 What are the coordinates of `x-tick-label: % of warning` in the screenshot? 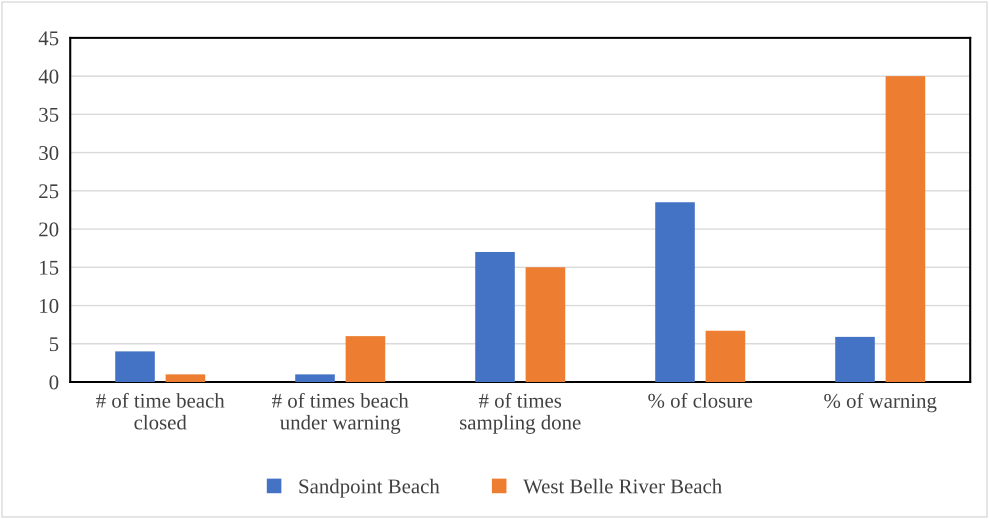 It's located at (880, 402).